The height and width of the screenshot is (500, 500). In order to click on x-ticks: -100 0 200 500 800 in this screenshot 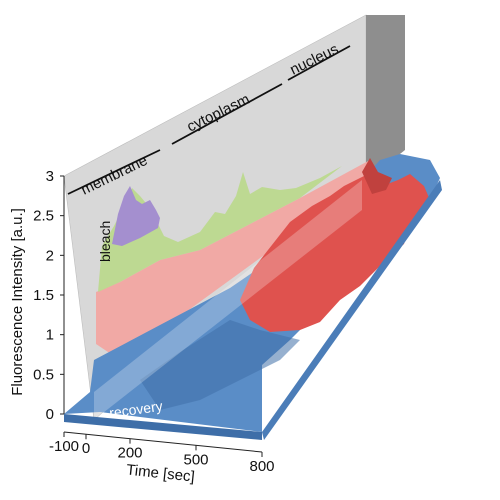, I will do `click(162, 453)`.